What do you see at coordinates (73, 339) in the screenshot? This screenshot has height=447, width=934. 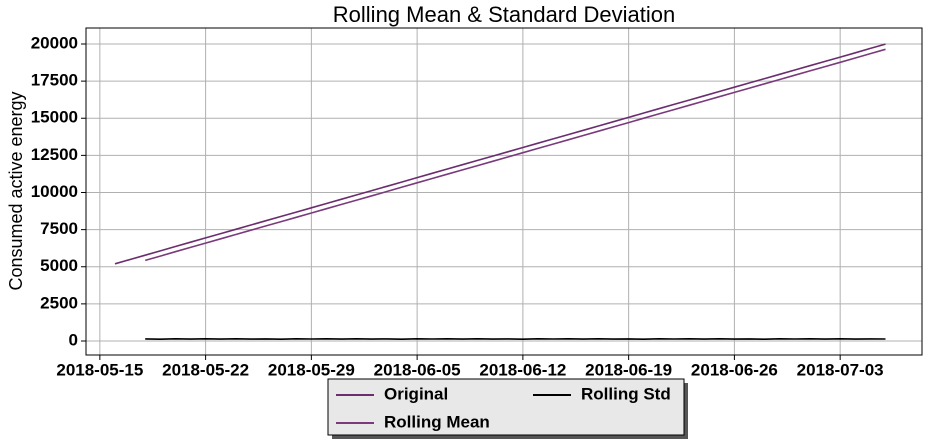 I see `y-tick-label: 0` at bounding box center [73, 339].